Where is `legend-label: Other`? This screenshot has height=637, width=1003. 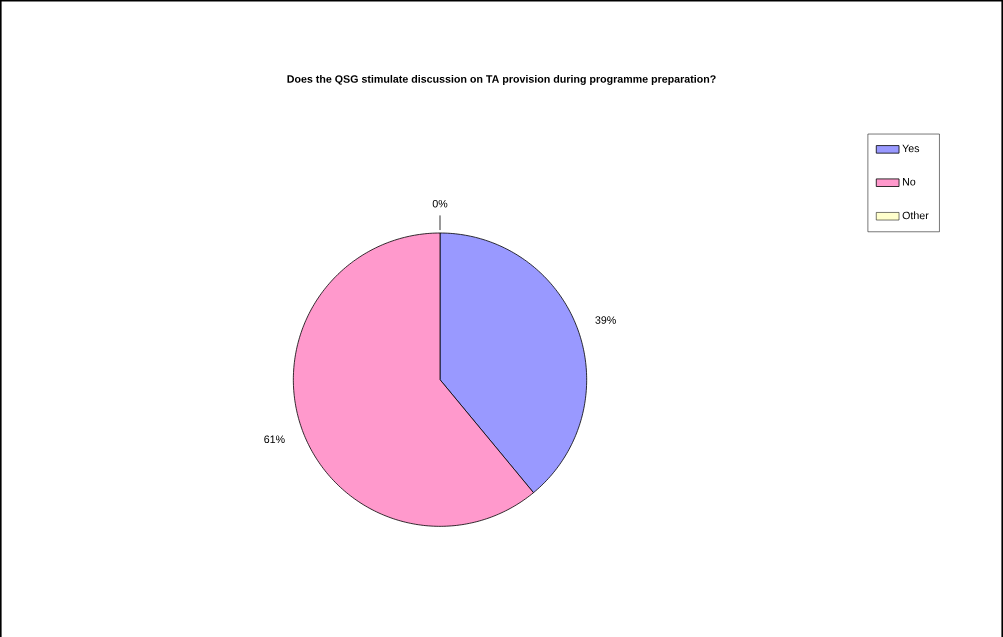 legend-label: Other is located at coordinates (915, 215).